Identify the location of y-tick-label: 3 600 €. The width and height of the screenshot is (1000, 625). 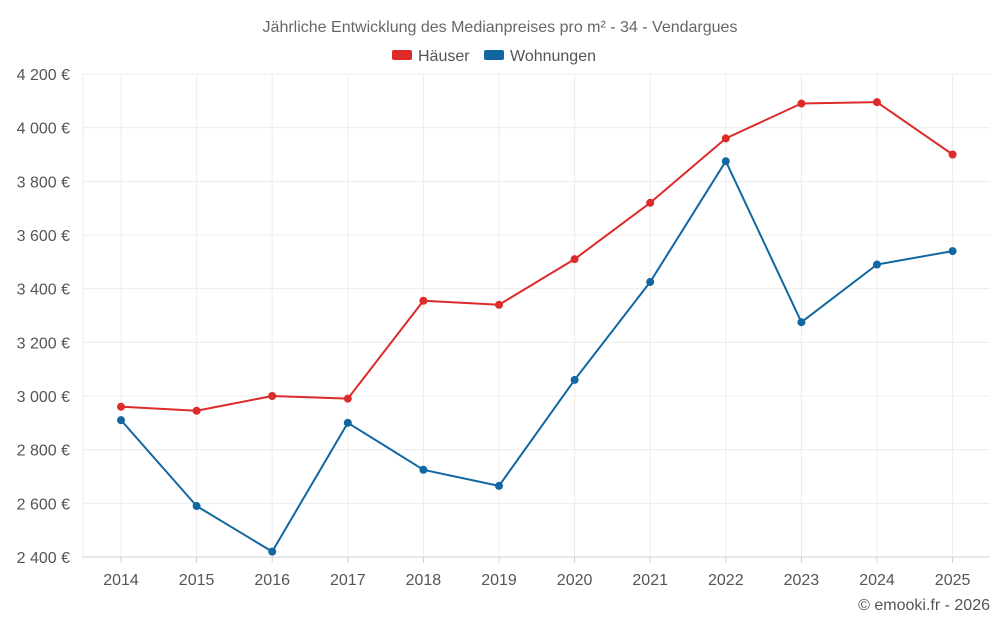
(43, 236).